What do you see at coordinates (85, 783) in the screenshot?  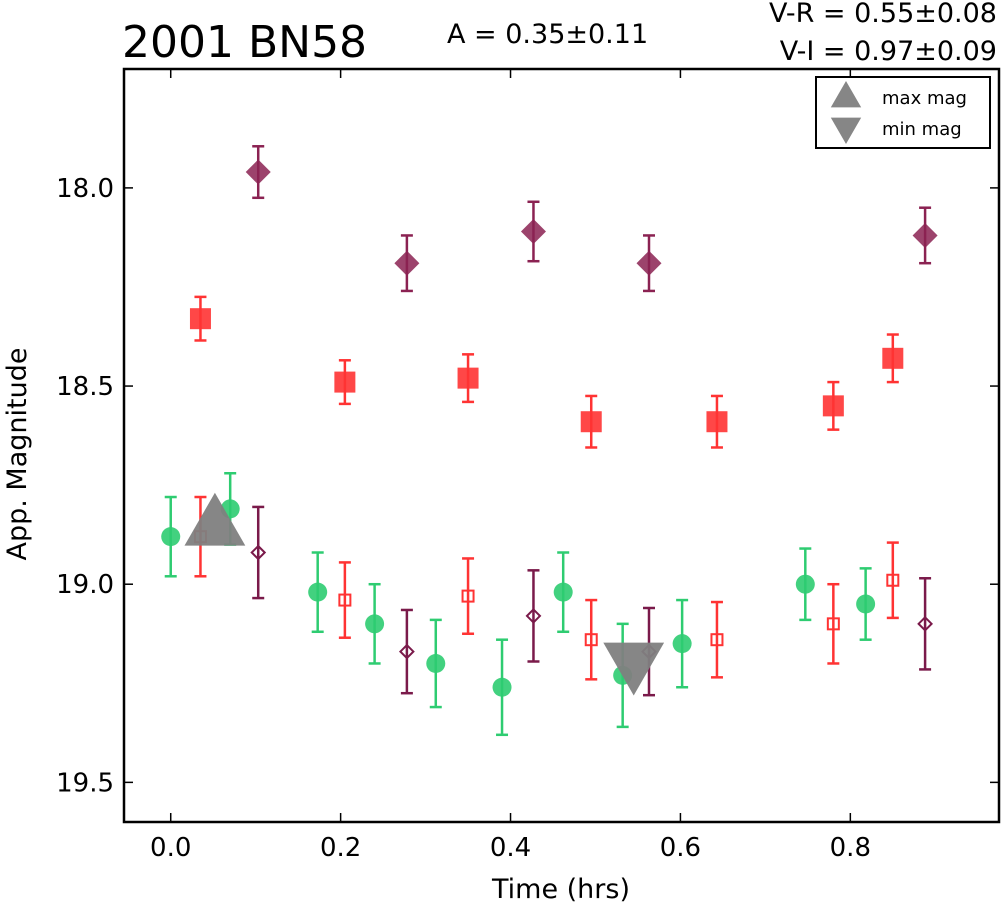 I see `y-tick-label: 19.5` at bounding box center [85, 783].